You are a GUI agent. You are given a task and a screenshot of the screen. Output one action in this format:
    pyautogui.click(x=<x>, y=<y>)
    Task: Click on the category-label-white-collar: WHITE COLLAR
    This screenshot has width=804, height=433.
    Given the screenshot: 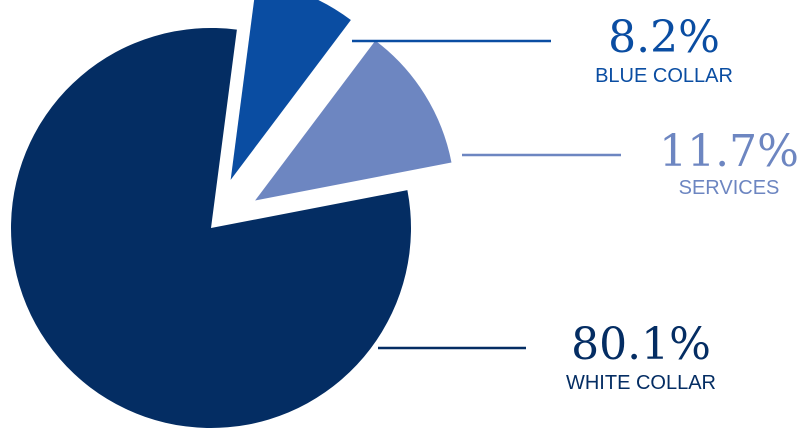 What is the action you would take?
    pyautogui.click(x=641, y=383)
    